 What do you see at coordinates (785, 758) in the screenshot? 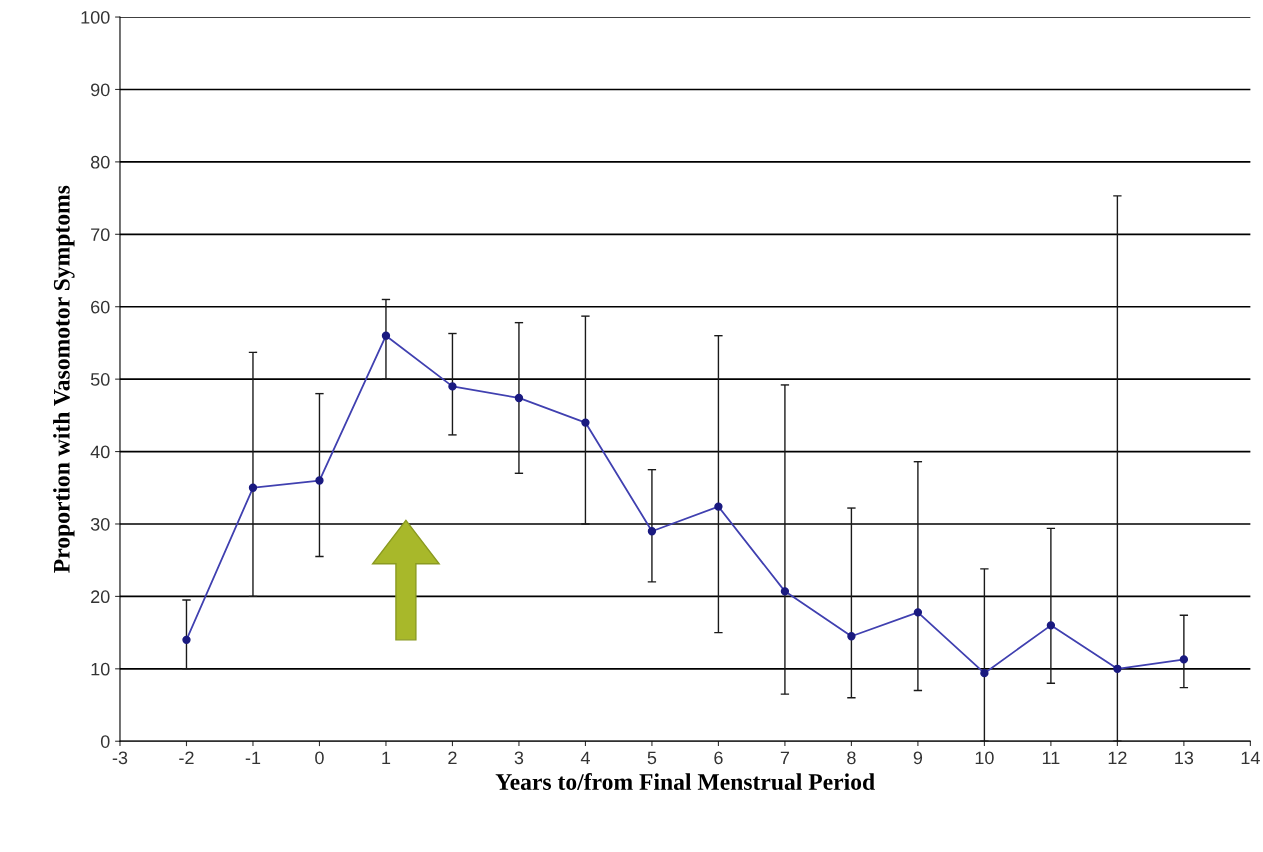
I see `x-tick-label: 7` at bounding box center [785, 758].